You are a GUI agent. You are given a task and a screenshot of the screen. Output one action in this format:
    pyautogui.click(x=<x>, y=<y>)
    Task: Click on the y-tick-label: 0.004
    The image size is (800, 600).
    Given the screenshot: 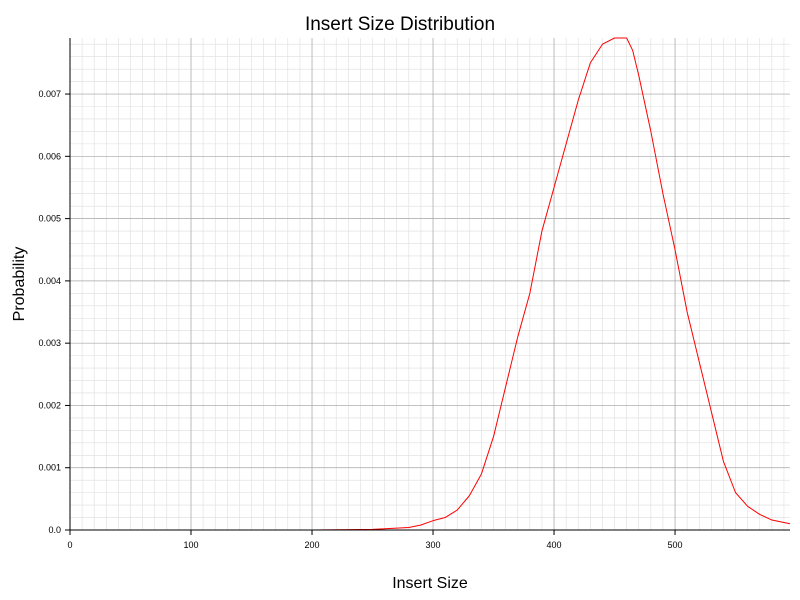 What is the action you would take?
    pyautogui.click(x=49, y=281)
    